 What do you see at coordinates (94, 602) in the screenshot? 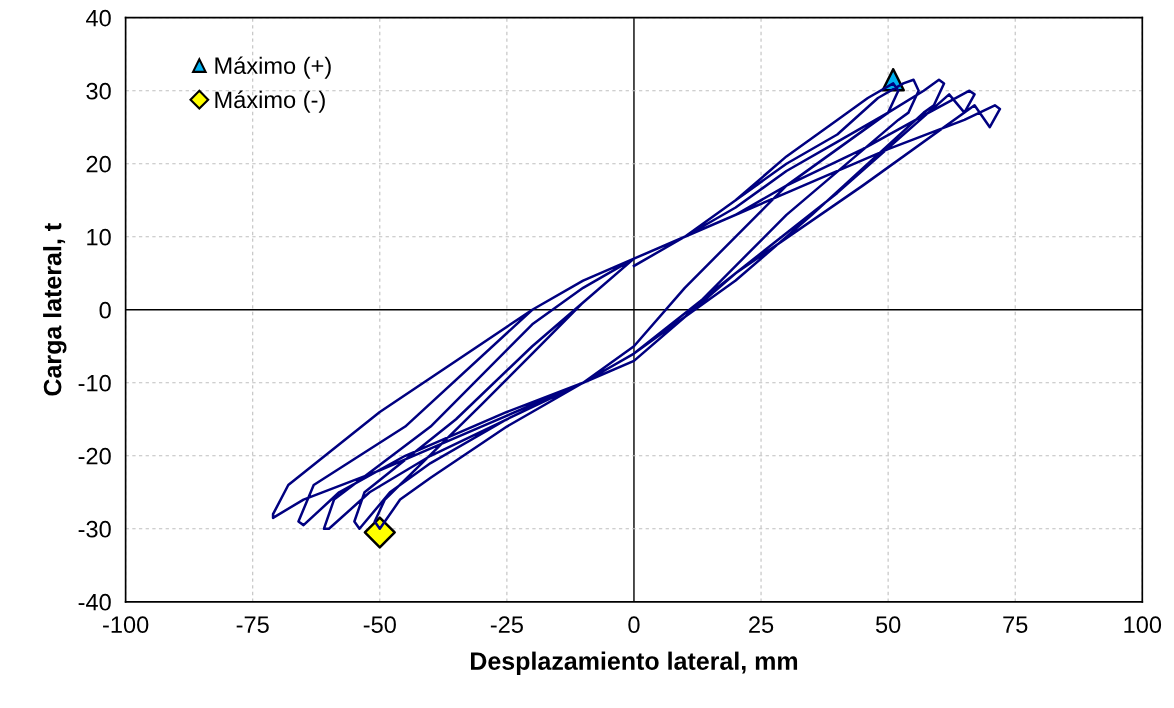
I see `y-tick-label: -40` at bounding box center [94, 602].